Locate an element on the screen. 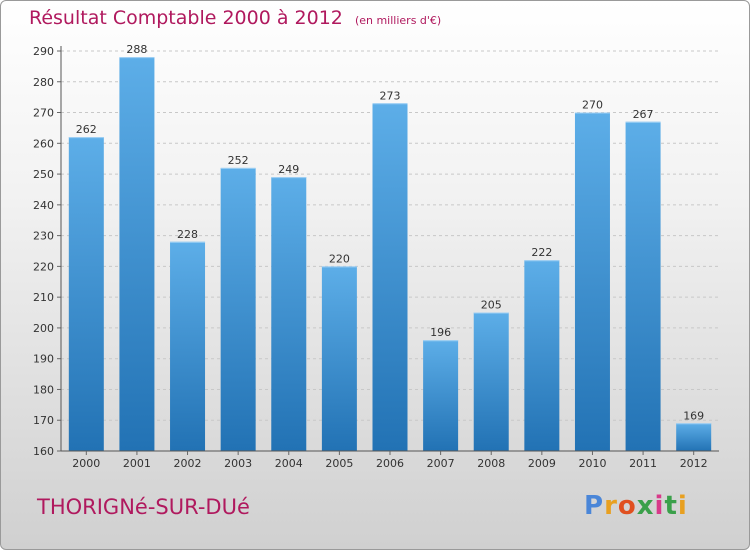 Image resolution: width=750 pixels, height=550 pixels. y-tick-label: 170 is located at coordinates (43, 420).